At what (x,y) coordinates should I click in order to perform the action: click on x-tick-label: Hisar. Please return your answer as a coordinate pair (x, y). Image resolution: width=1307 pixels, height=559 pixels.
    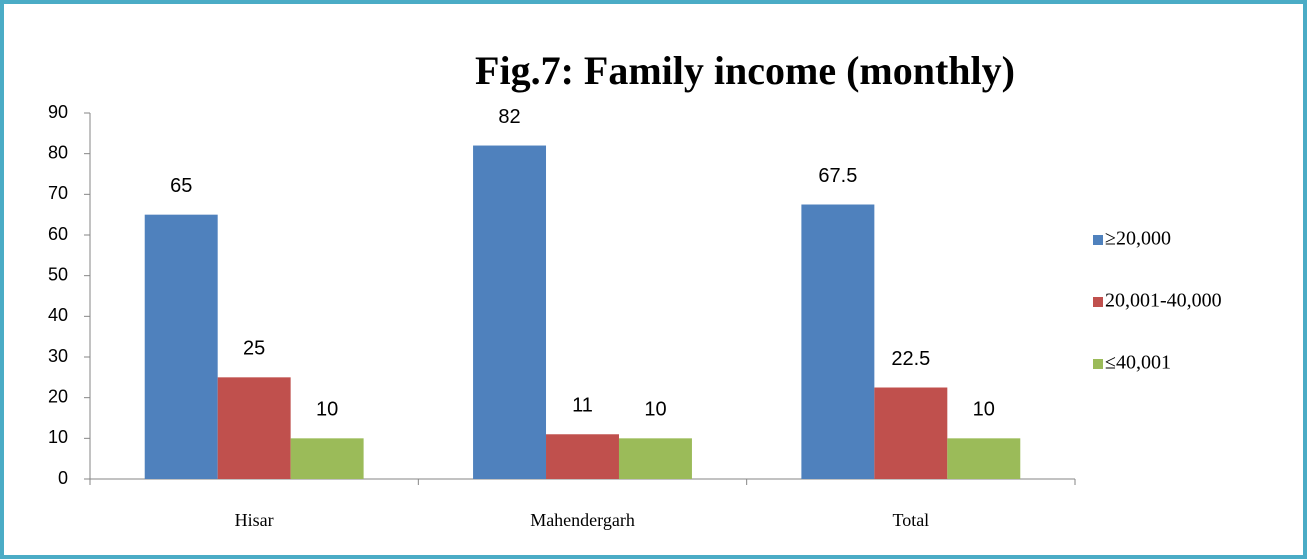
    Looking at the image, I should click on (254, 520).